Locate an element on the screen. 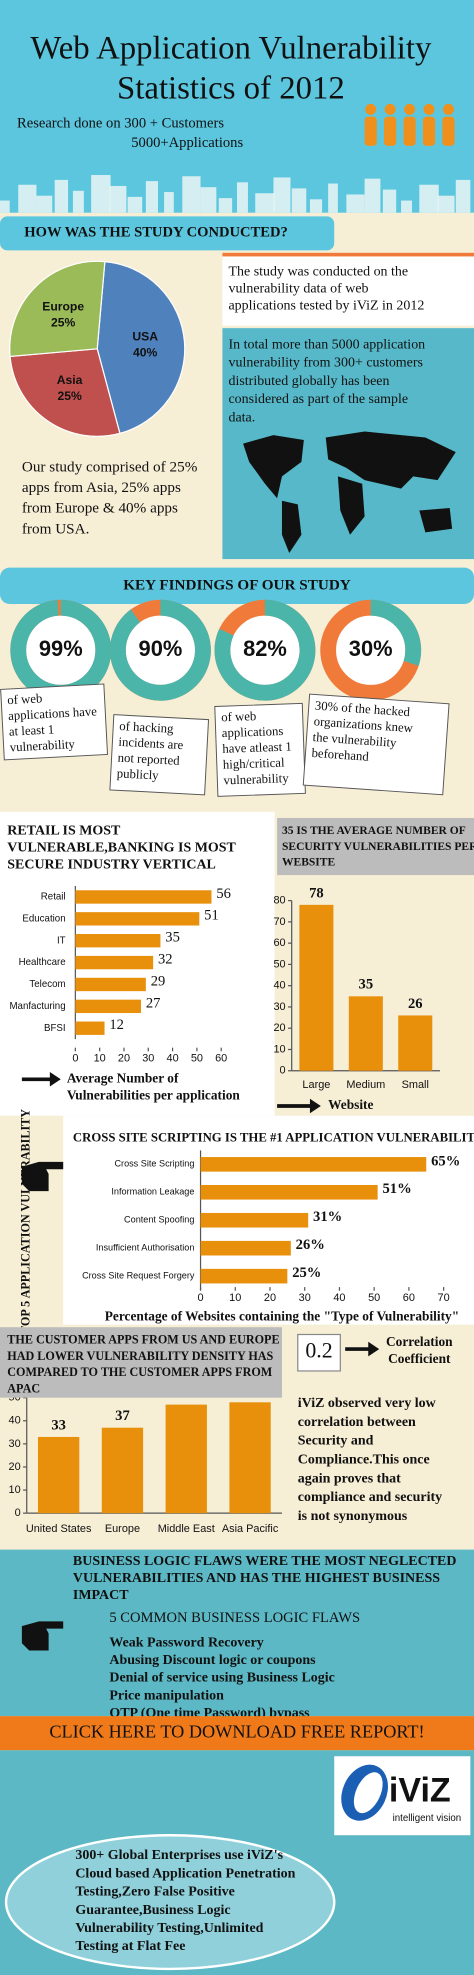  x-tick-label: 70 is located at coordinates (444, 1298).